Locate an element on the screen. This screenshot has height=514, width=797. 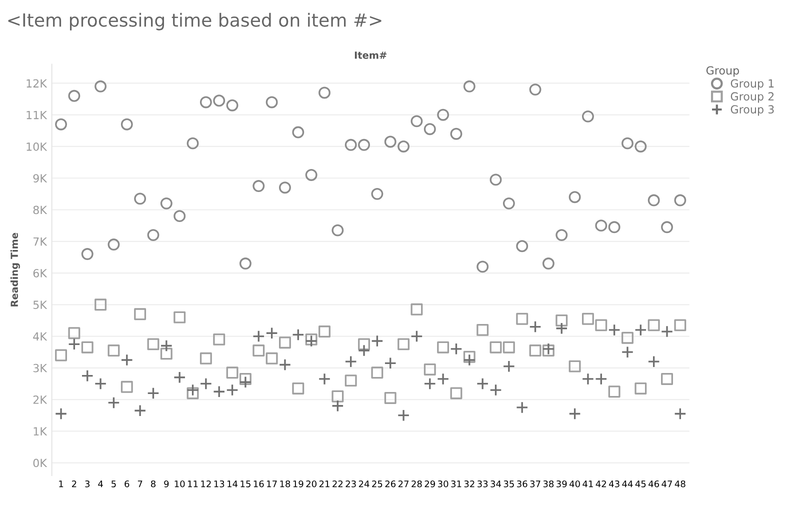
y-tick-label: 11K is located at coordinates (37, 115).